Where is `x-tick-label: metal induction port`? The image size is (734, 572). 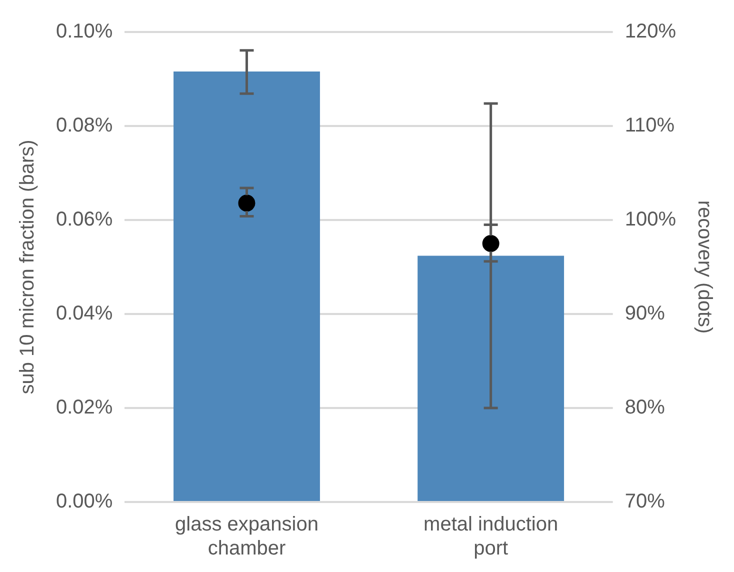 x-tick-label: metal induction port is located at coordinates (491, 537).